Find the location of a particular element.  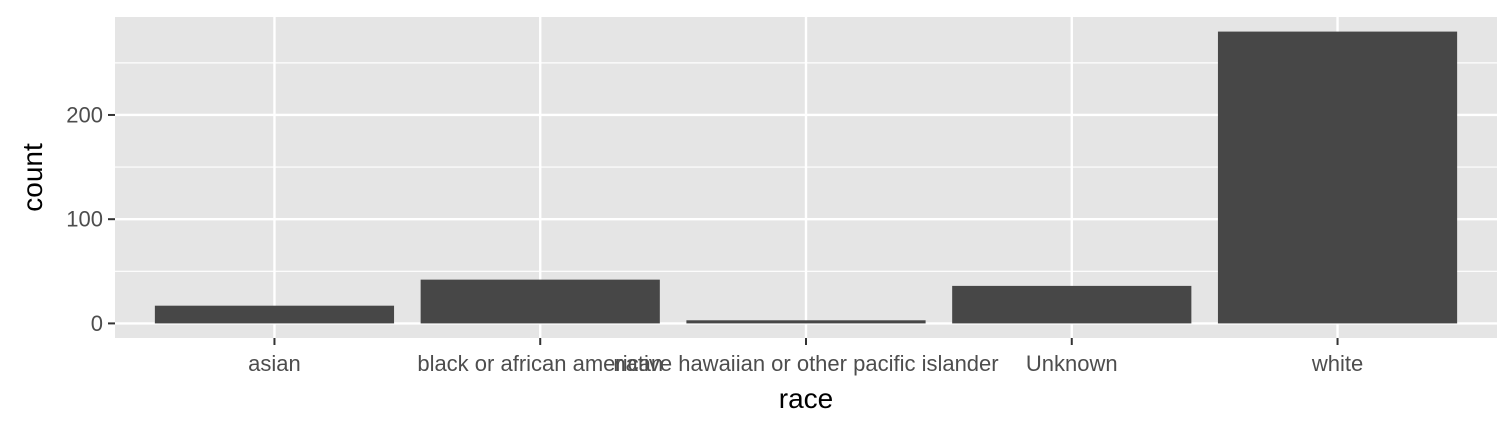

y-tick-label: 0 is located at coordinates (97, 323).